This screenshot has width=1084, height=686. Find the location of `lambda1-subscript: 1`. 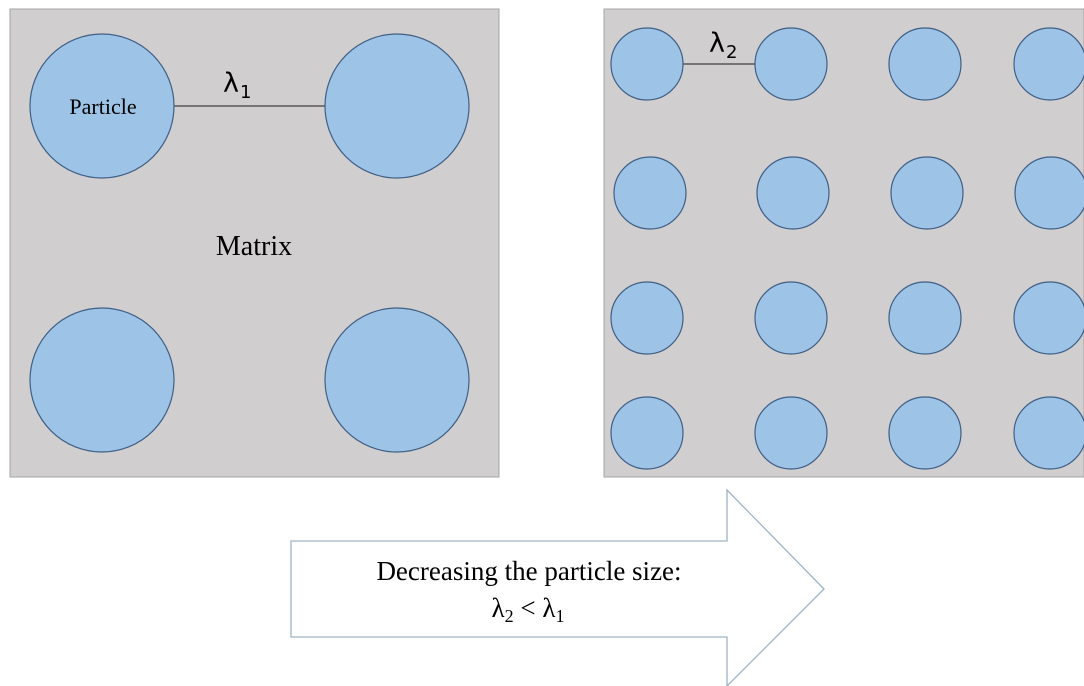

lambda1-subscript: 1 is located at coordinates (245, 92).